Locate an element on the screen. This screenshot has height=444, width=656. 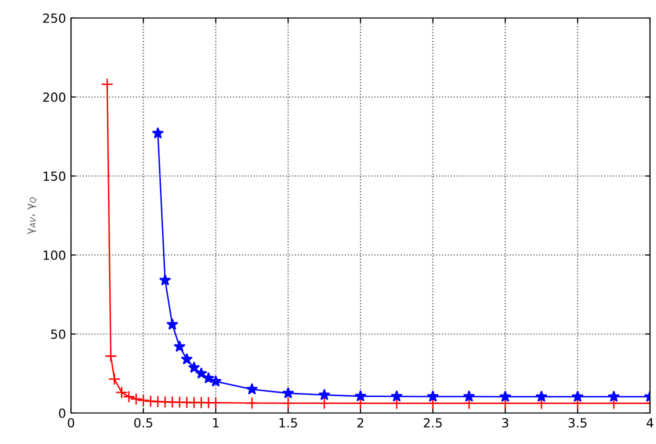
x-tick-label: 3.5 is located at coordinates (577, 423).